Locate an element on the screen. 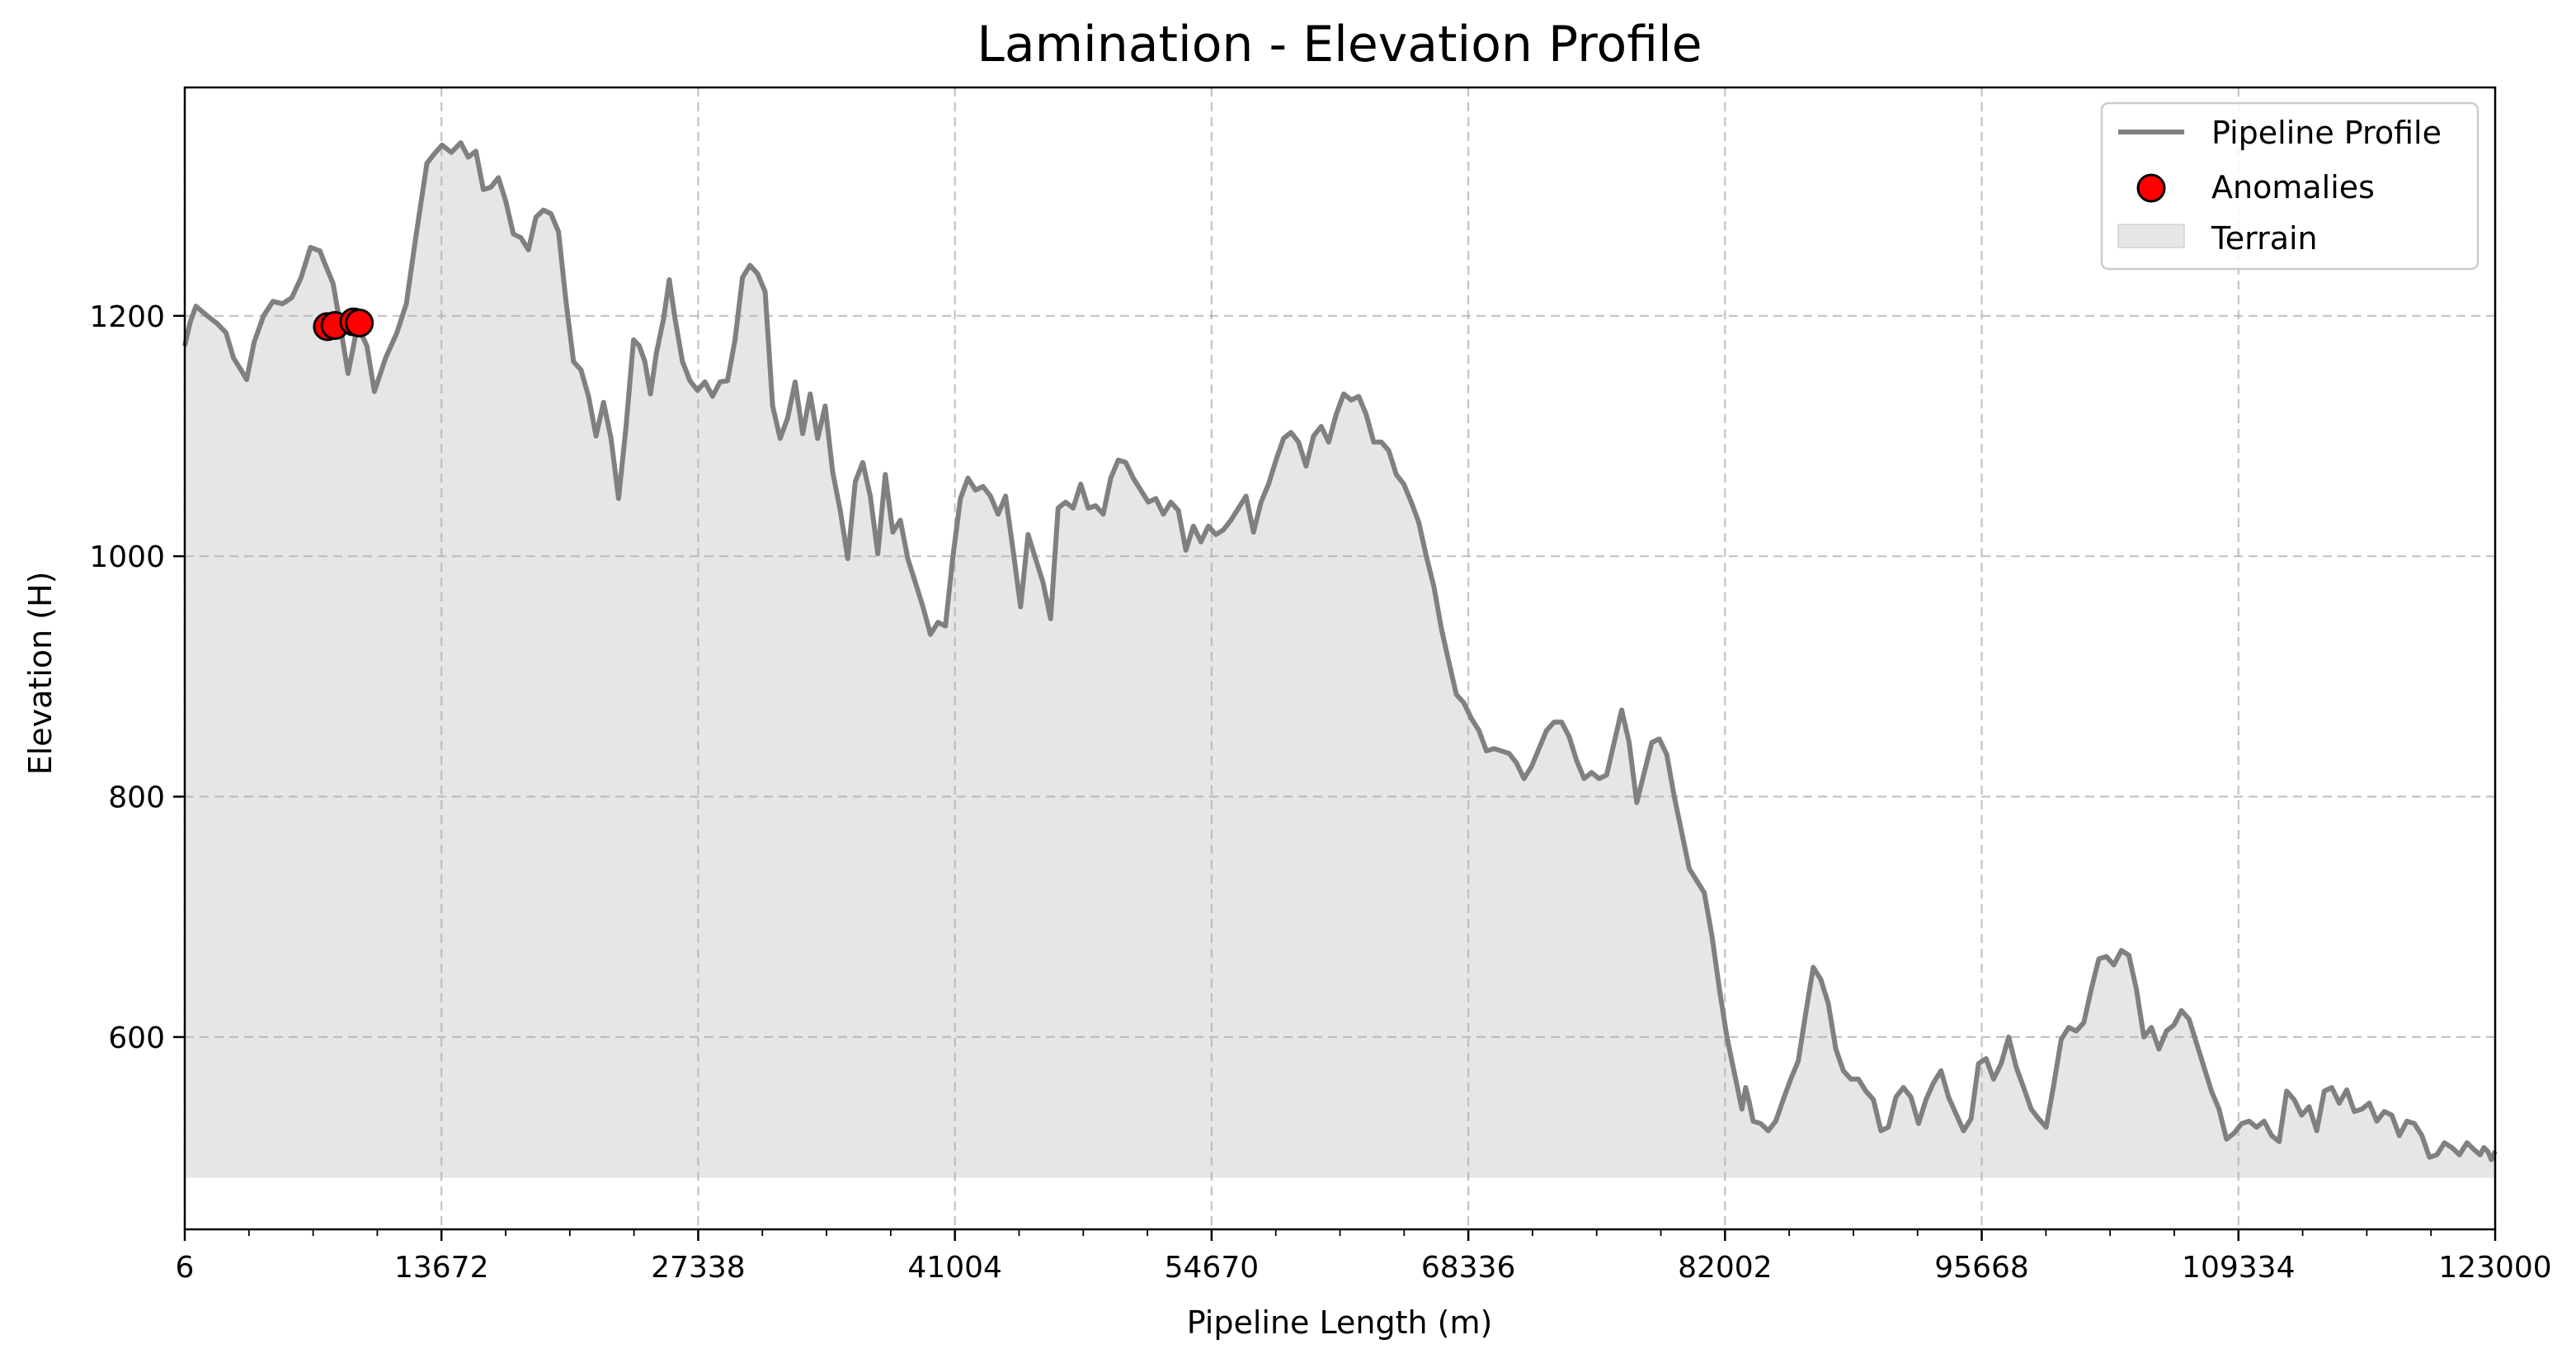 The height and width of the screenshot is (1363, 2576). y-tick-label: 800 is located at coordinates (136, 798).